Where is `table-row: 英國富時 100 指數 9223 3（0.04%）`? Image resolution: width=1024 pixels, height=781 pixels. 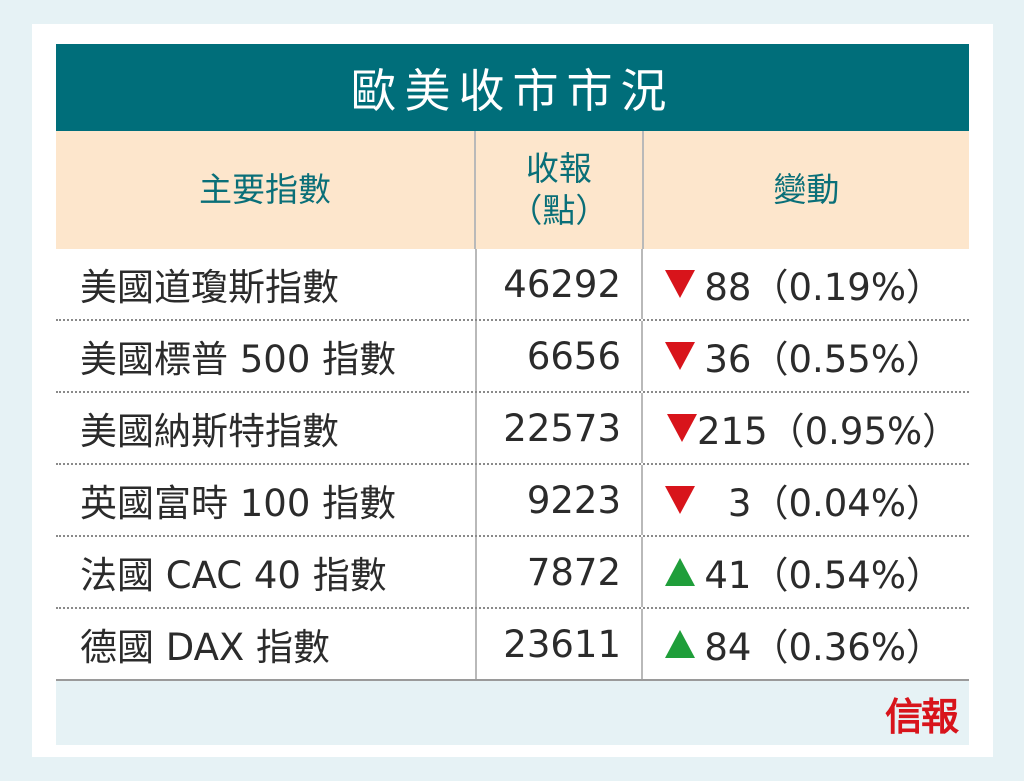
table-row: 英國富時 100 指數 9223 3（0.04%） is located at coordinates (512, 501).